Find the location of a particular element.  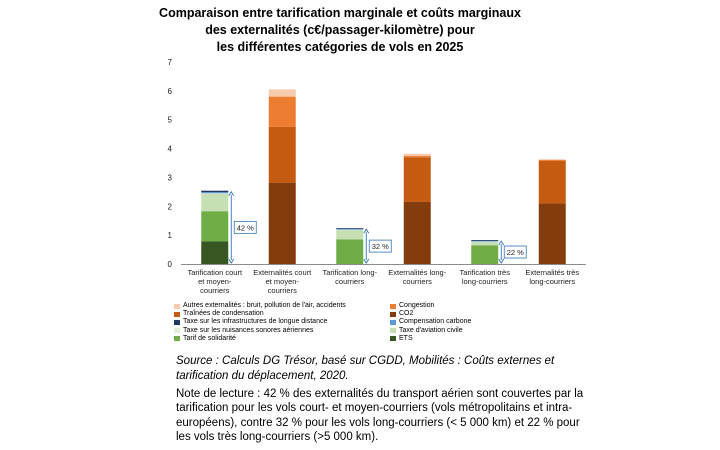

y-tick-label: 1 is located at coordinates (170, 235).